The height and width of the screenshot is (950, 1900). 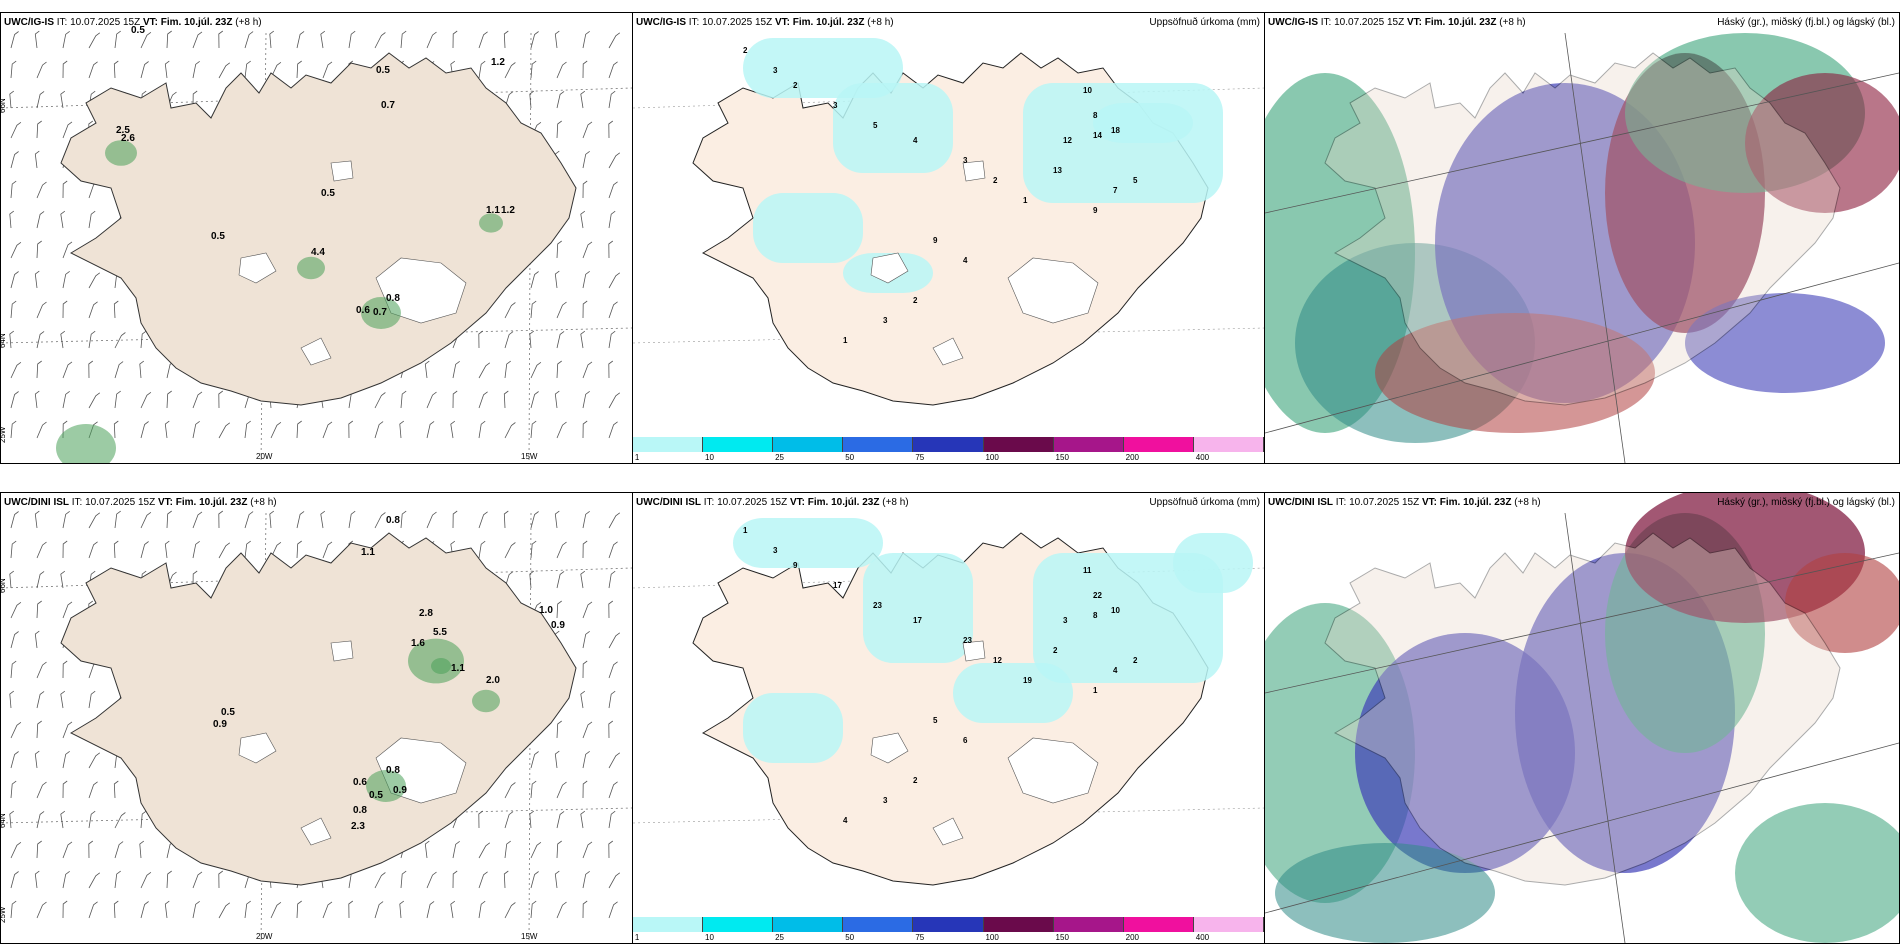 What do you see at coordinates (1097, 135) in the screenshot?
I see `precip-value-label: 14` at bounding box center [1097, 135].